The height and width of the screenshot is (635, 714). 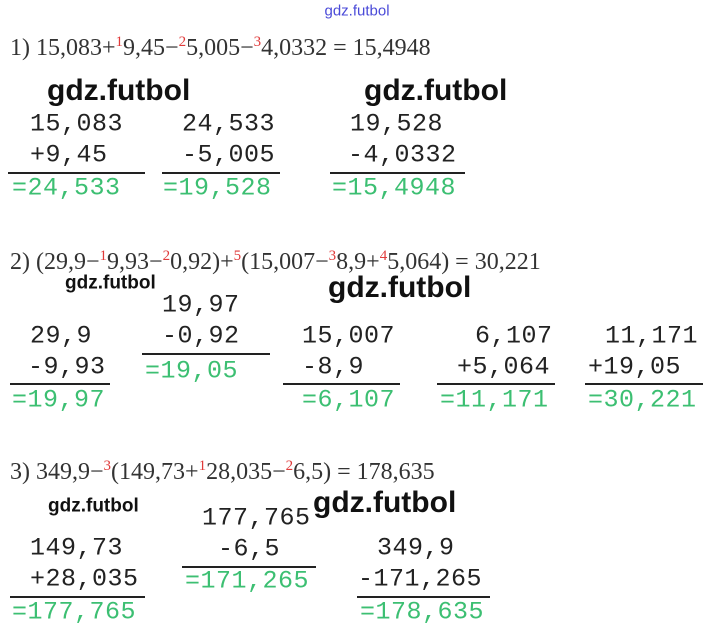 What do you see at coordinates (333, 367) in the screenshot?
I see `operand: -8,9` at bounding box center [333, 367].